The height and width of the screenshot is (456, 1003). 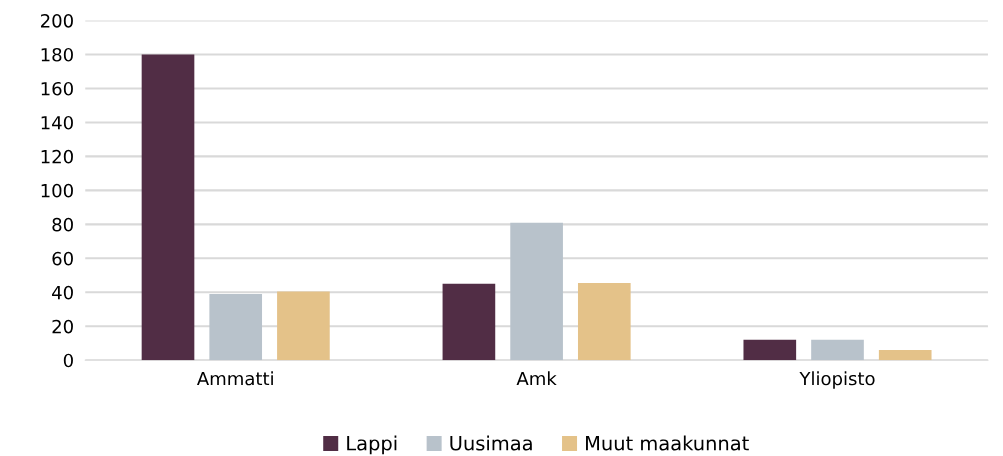 What do you see at coordinates (57, 190) in the screenshot?
I see `y-tick-label: 100` at bounding box center [57, 190].